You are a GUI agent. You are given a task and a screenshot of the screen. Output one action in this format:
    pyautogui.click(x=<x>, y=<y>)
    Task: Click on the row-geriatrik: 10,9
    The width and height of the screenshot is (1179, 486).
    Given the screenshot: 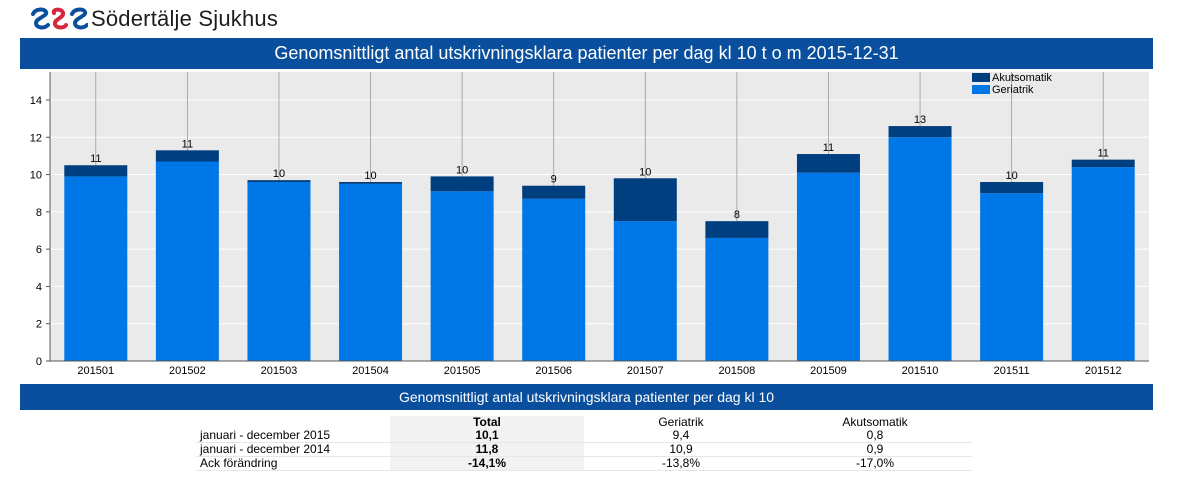 What is the action you would take?
    pyautogui.click(x=681, y=449)
    